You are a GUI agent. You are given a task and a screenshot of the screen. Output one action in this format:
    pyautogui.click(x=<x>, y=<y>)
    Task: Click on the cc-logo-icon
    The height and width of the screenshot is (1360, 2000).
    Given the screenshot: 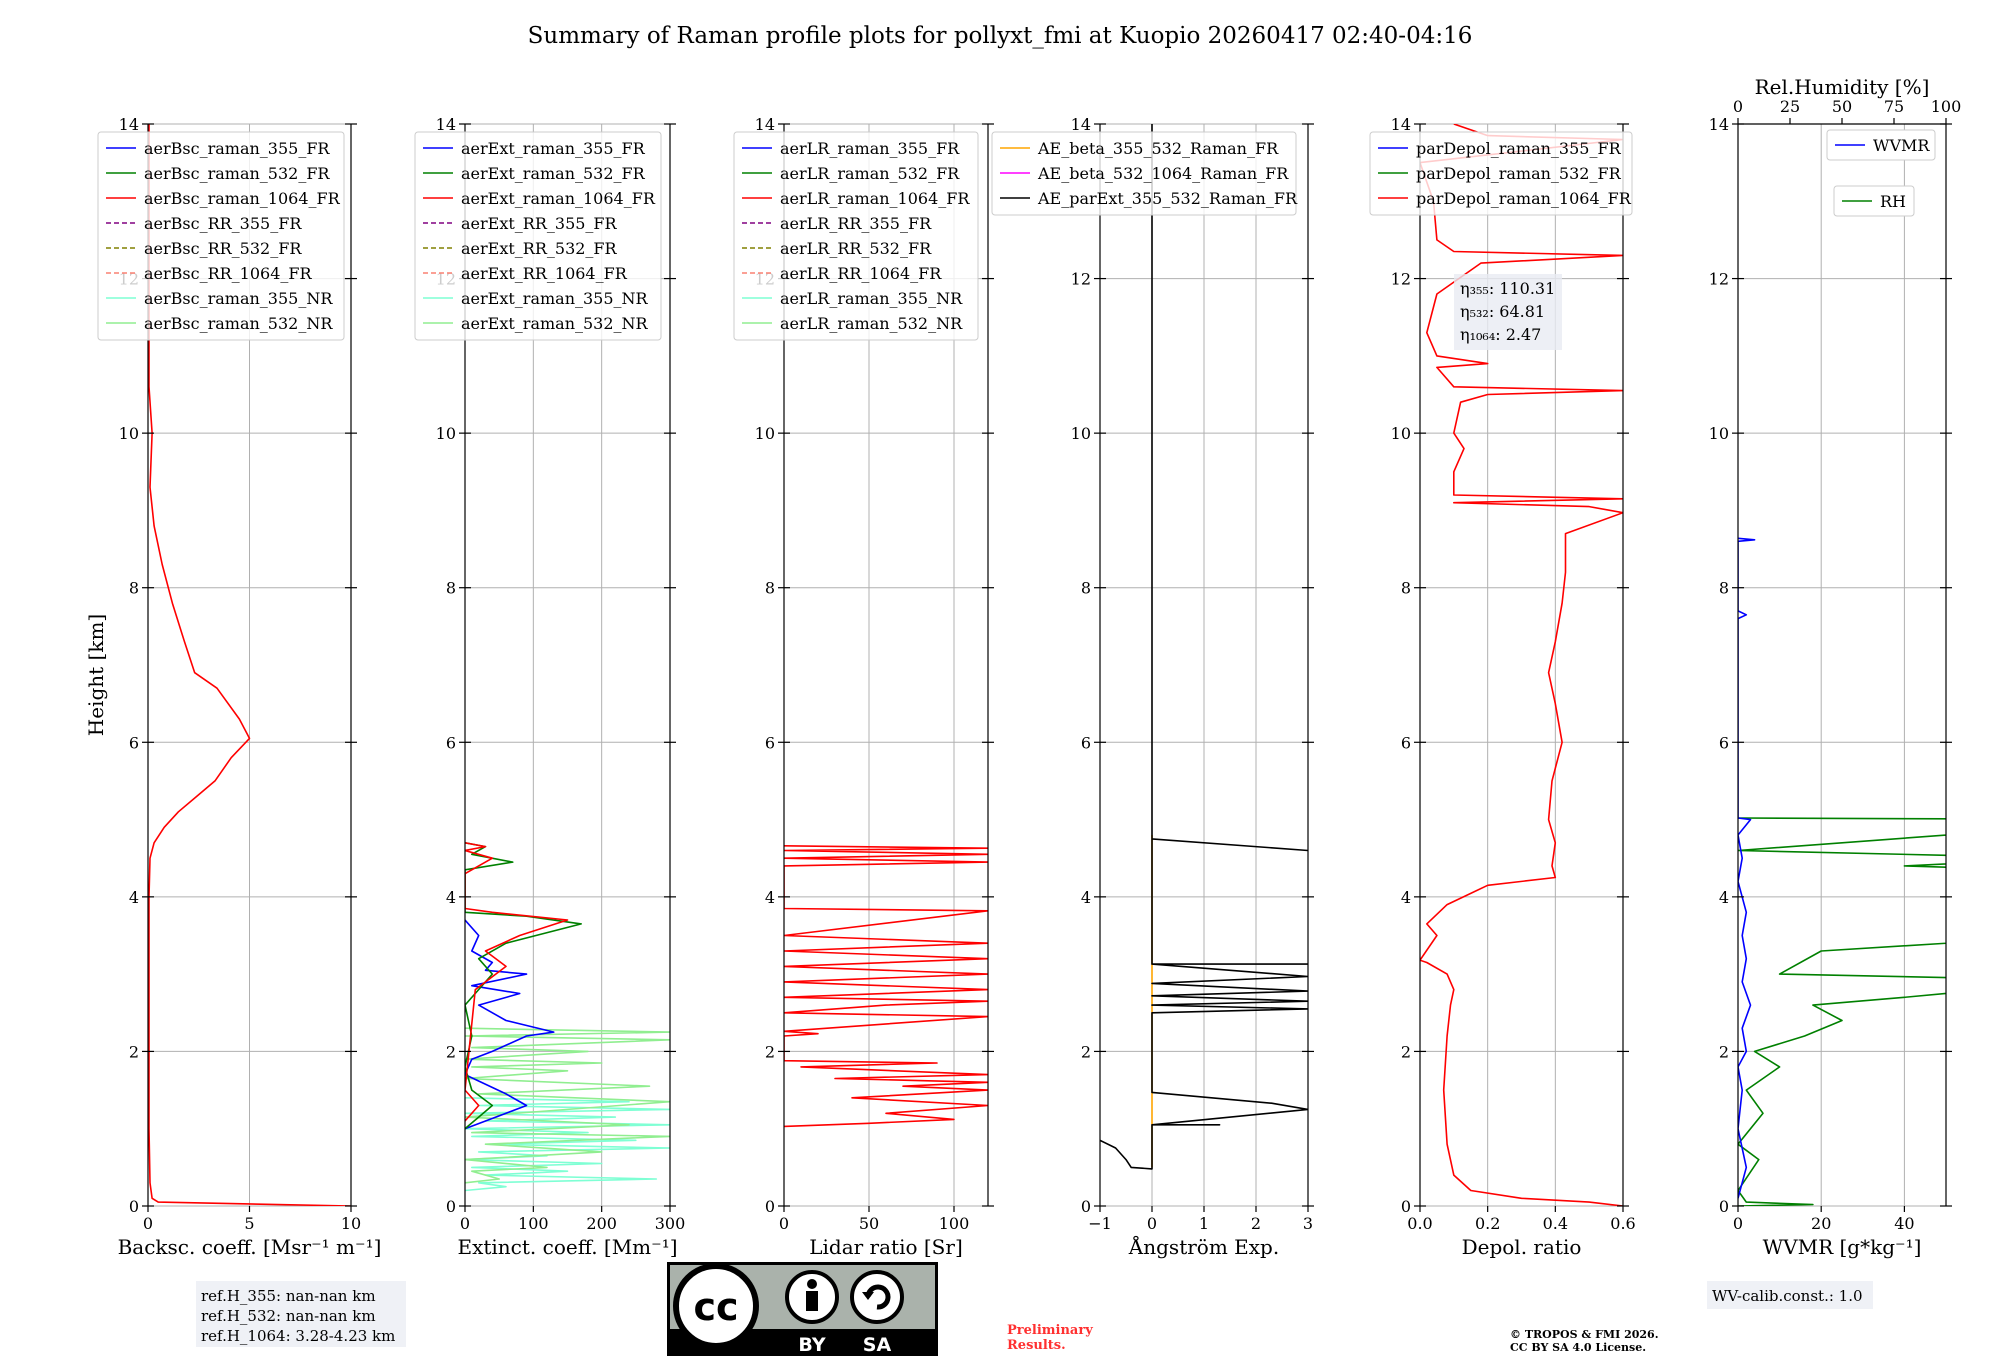 What is the action you would take?
    pyautogui.click(x=716, y=1306)
    